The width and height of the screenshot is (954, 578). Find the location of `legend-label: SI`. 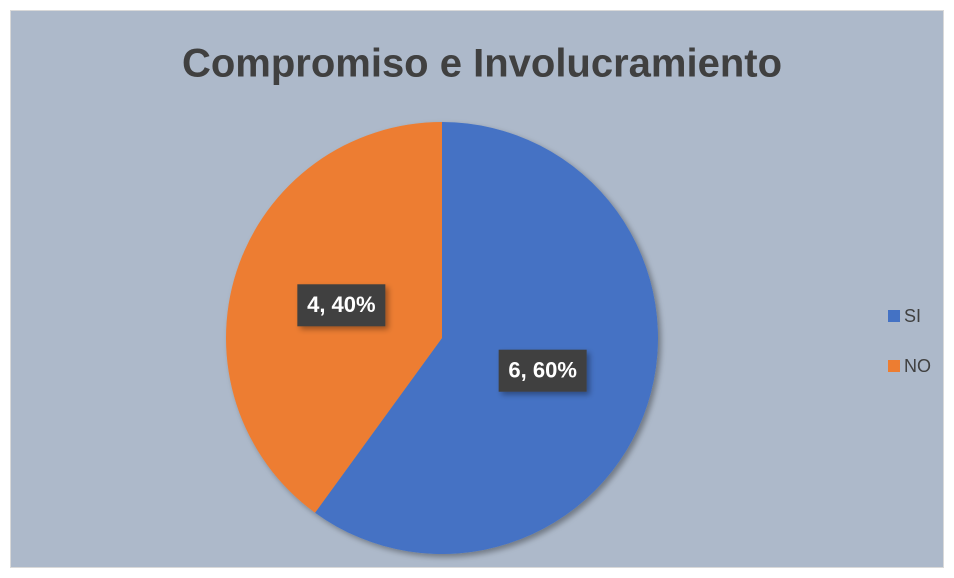

legend-label: SI is located at coordinates (912, 316).